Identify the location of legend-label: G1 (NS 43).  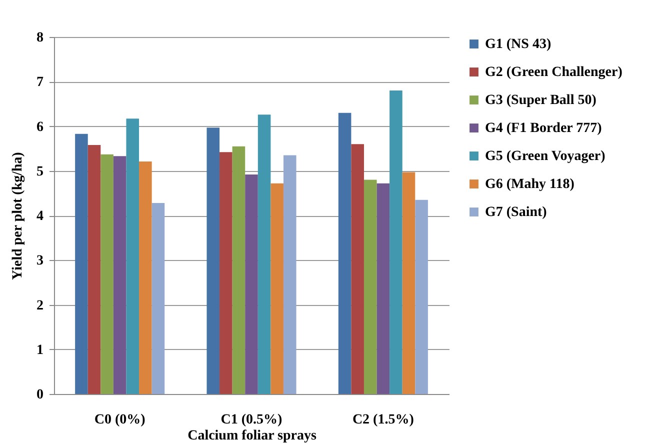
(518, 44).